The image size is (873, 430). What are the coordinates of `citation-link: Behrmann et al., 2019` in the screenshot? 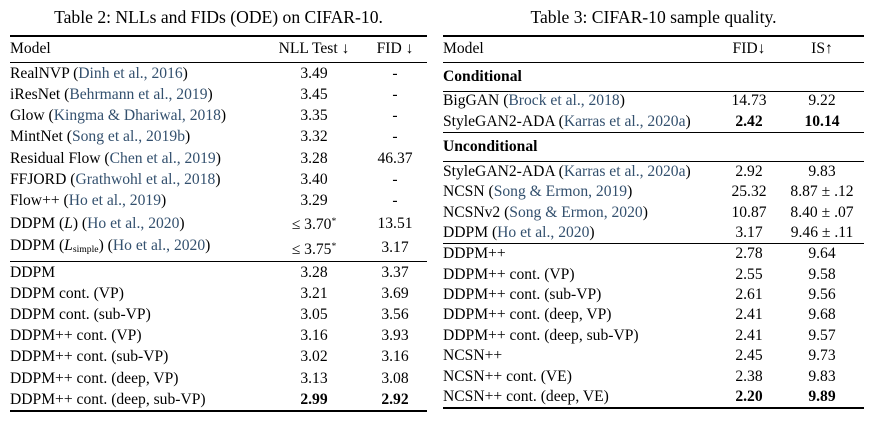 It's located at (138, 95).